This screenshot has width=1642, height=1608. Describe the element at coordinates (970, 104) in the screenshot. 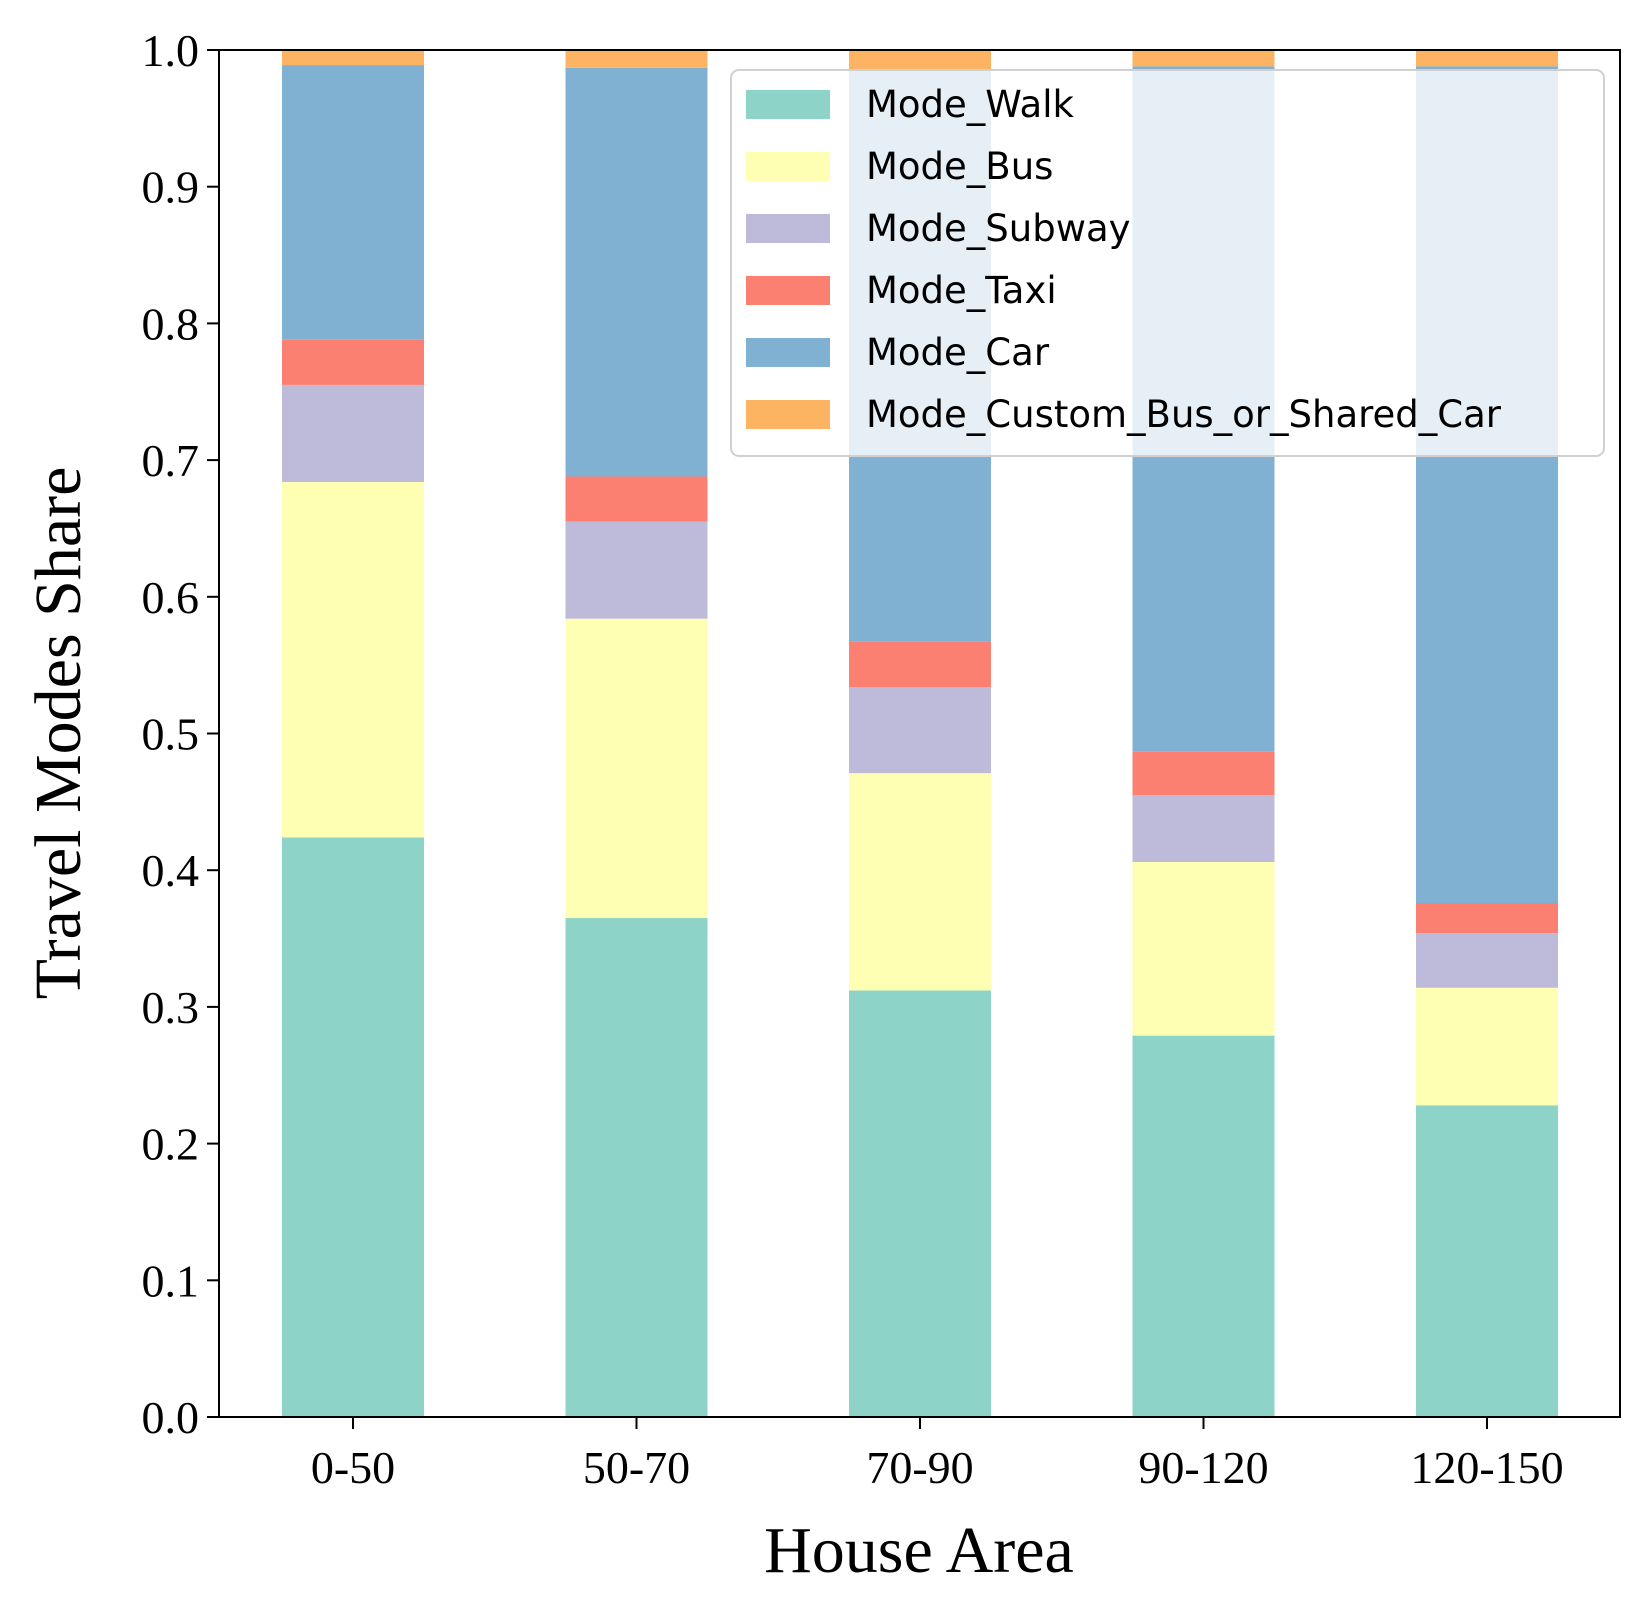

I see `legend-label-mode-walk: Mode_Walk` at that location.